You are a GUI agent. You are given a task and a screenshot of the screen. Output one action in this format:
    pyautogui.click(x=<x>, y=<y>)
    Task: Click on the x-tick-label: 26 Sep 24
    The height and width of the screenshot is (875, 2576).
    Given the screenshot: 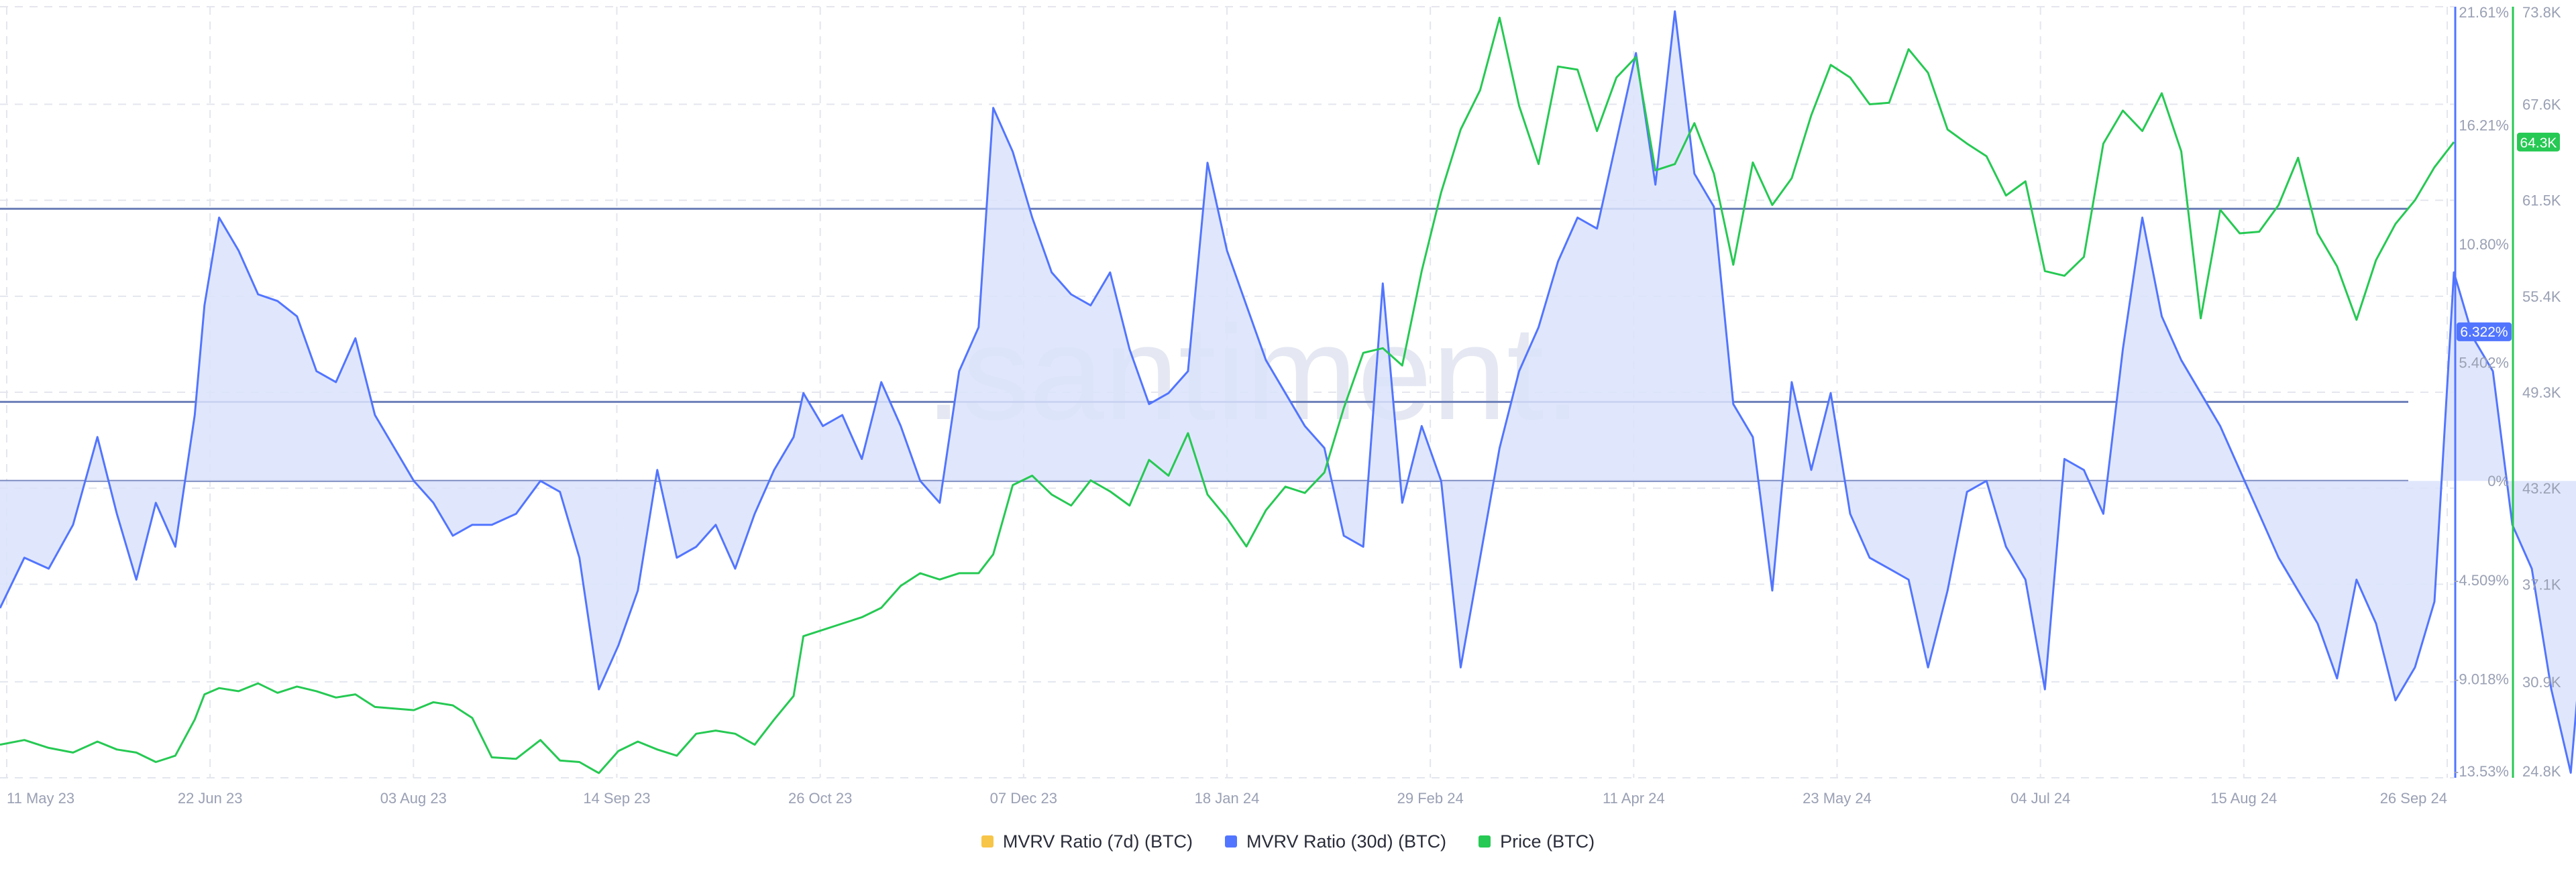 What is the action you would take?
    pyautogui.click(x=2413, y=798)
    